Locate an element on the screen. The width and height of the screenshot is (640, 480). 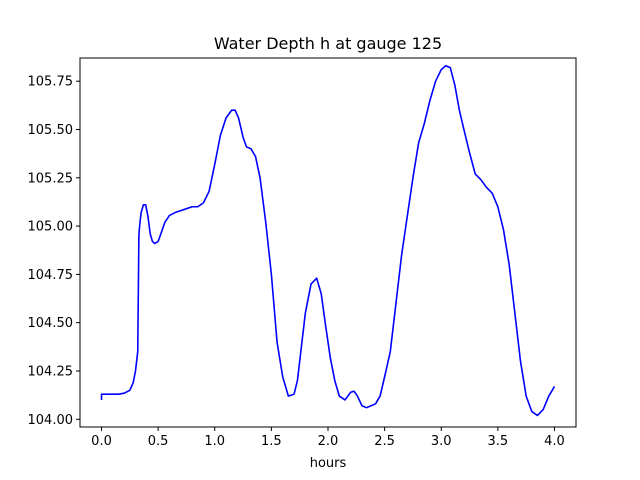
x-axis-label: hours is located at coordinates (328, 463).